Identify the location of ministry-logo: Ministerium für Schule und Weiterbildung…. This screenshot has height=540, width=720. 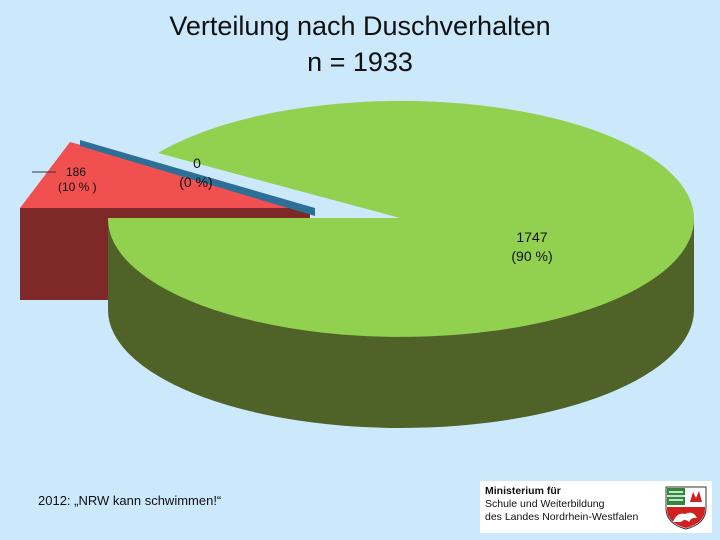
(596, 507).